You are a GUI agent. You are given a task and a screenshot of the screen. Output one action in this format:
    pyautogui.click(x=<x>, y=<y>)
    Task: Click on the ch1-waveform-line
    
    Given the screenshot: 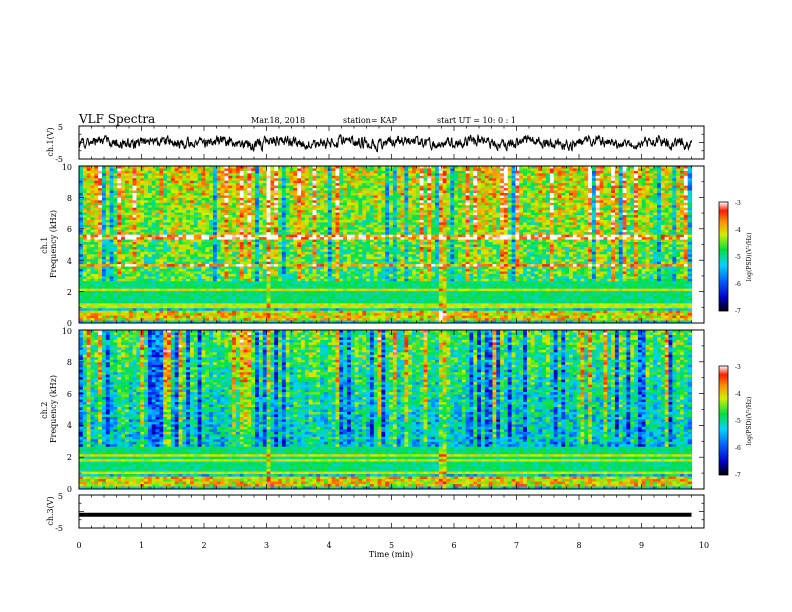 What is the action you would take?
    pyautogui.click(x=385, y=143)
    